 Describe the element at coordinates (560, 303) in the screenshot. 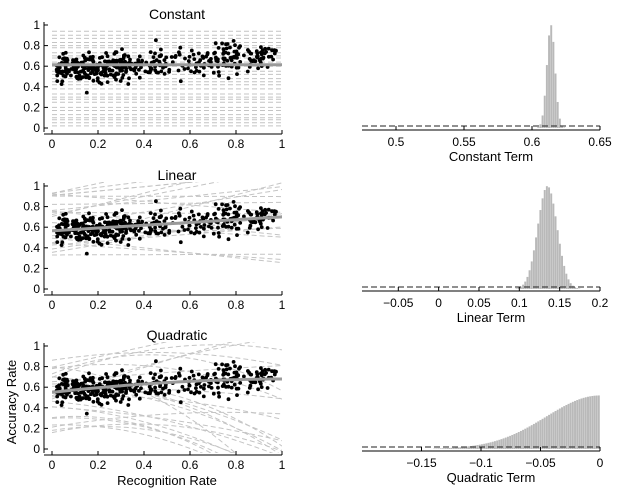

I see `x-tick-label: 0.15` at that location.